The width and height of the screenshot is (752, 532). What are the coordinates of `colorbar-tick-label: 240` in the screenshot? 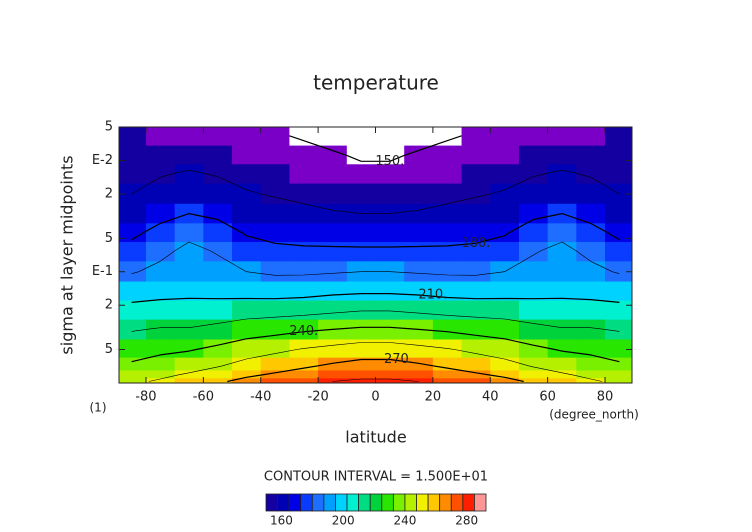 It's located at (404, 521).